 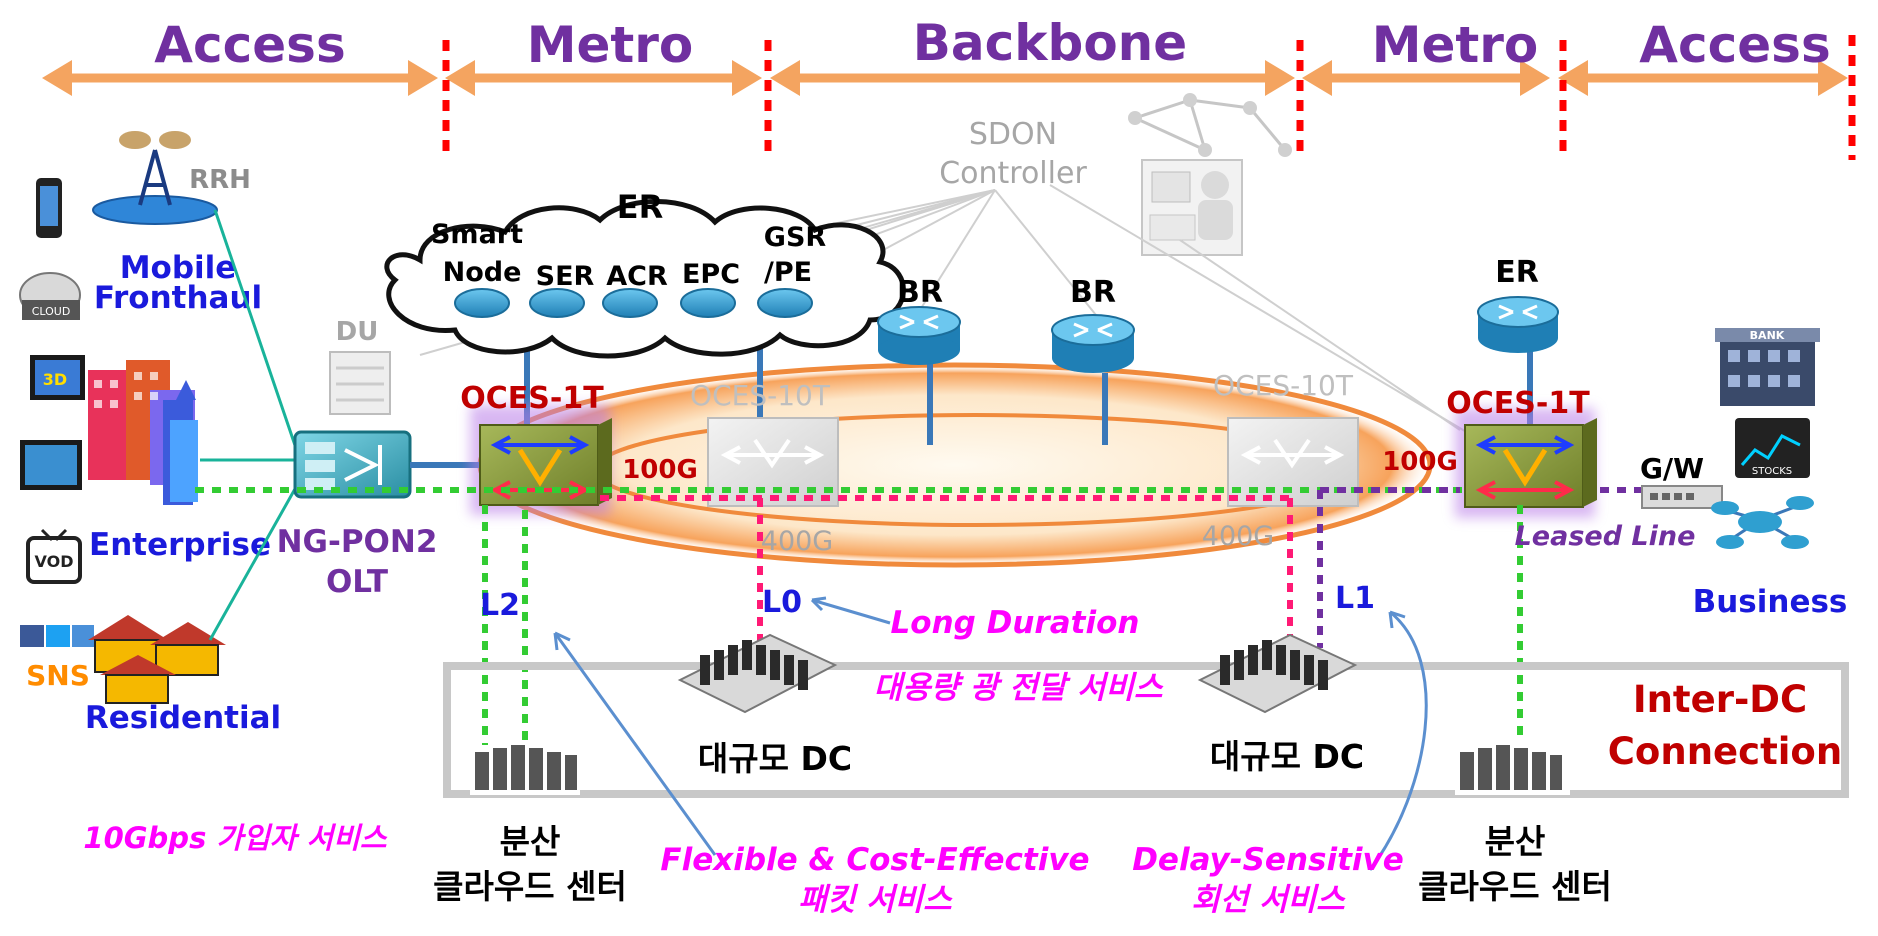 I want to click on mobile-label-line1: Mobile, so click(x=178, y=268).